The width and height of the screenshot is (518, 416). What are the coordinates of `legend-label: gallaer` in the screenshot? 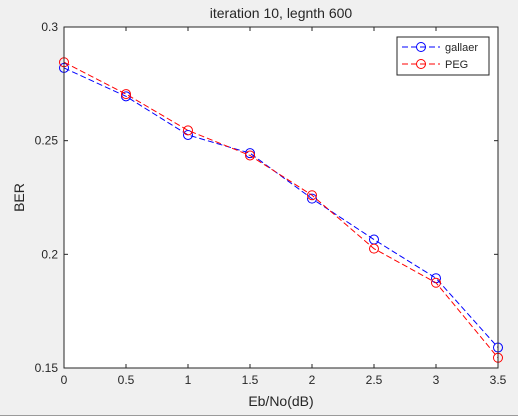 It's located at (461, 48).